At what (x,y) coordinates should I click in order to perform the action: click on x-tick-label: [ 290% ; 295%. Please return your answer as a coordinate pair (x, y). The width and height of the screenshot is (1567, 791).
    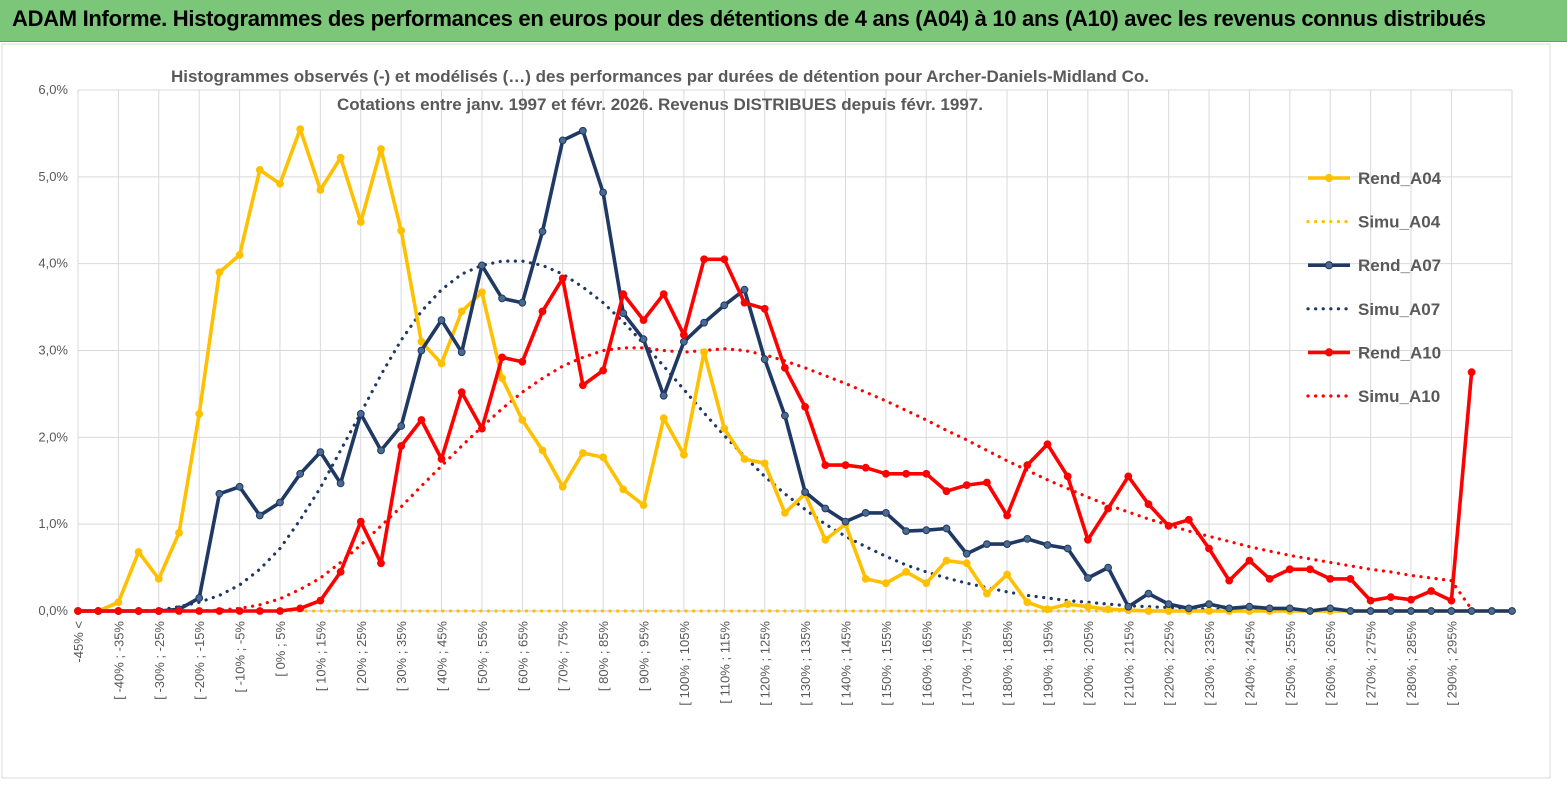
    Looking at the image, I should click on (1451, 663).